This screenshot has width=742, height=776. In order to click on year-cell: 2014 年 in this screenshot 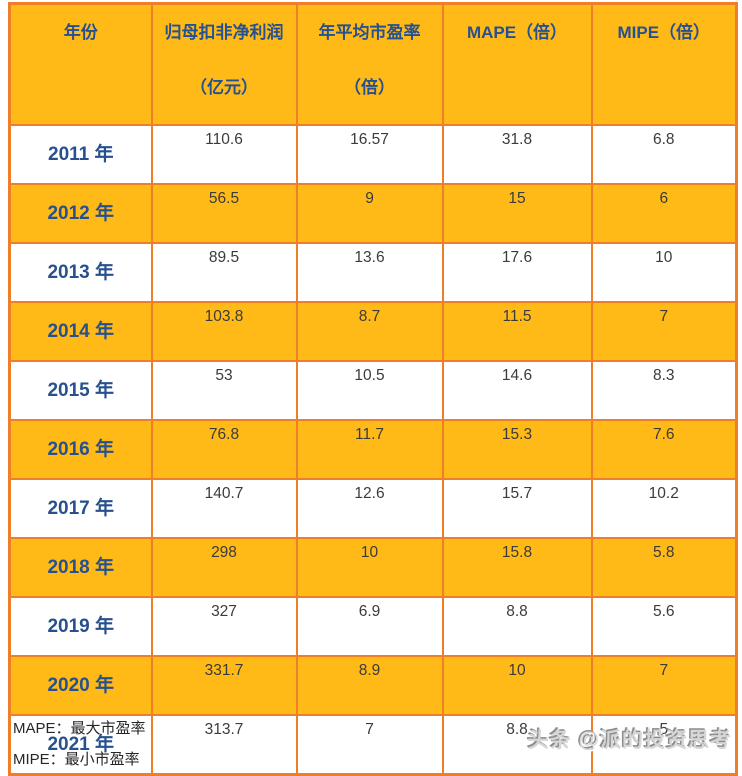, I will do `click(80, 331)`.